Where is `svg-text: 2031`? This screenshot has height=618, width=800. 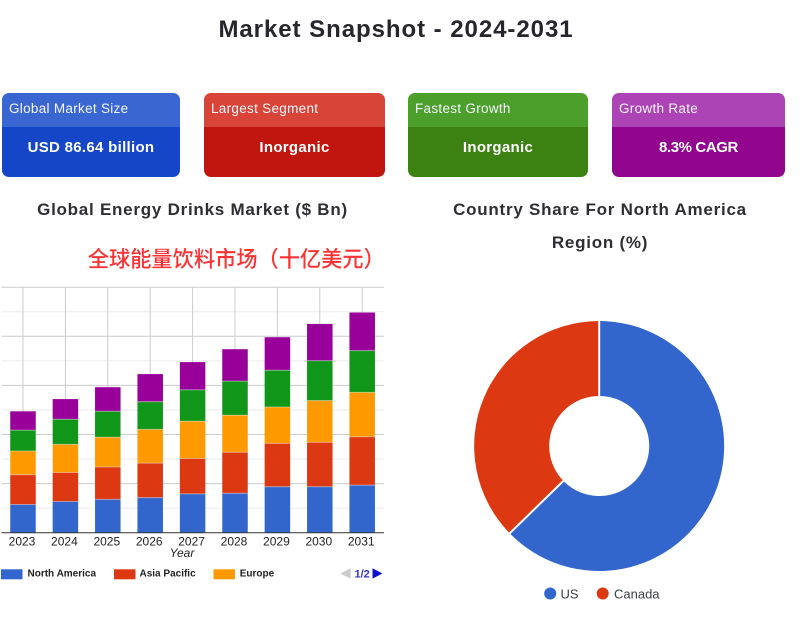 svg-text: 2031 is located at coordinates (361, 542).